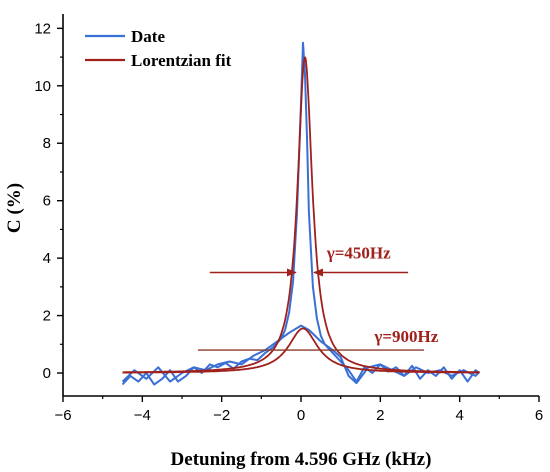 The width and height of the screenshot is (550, 472). Describe the element at coordinates (301, 415) in the screenshot. I see `x-tick-label: 0` at that location.